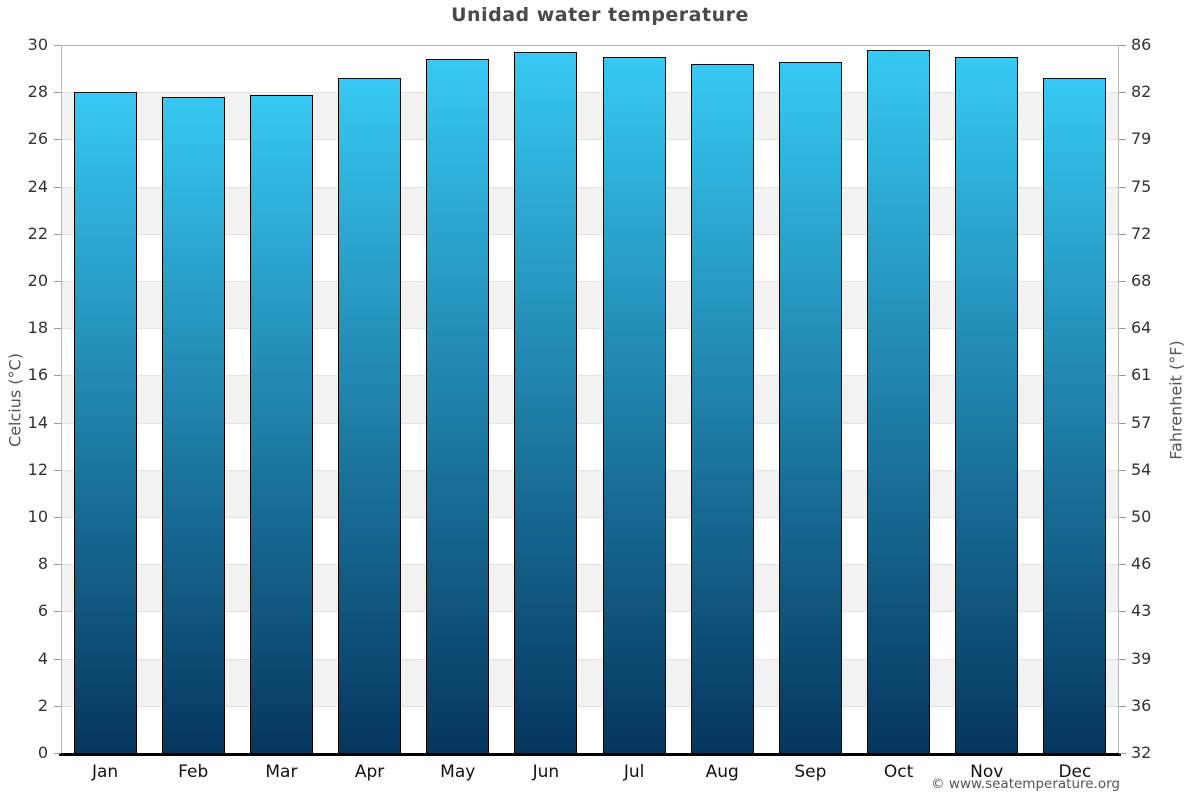  Describe the element at coordinates (42, 705) in the screenshot. I see `y-tick-label-celsius: 2` at that location.